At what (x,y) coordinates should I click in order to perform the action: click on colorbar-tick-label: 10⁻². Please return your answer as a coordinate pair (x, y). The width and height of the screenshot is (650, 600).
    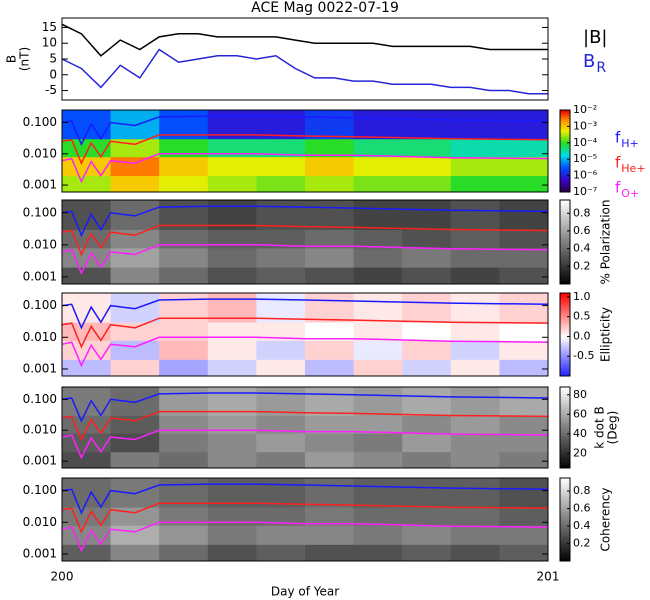
    Looking at the image, I should click on (585, 109).